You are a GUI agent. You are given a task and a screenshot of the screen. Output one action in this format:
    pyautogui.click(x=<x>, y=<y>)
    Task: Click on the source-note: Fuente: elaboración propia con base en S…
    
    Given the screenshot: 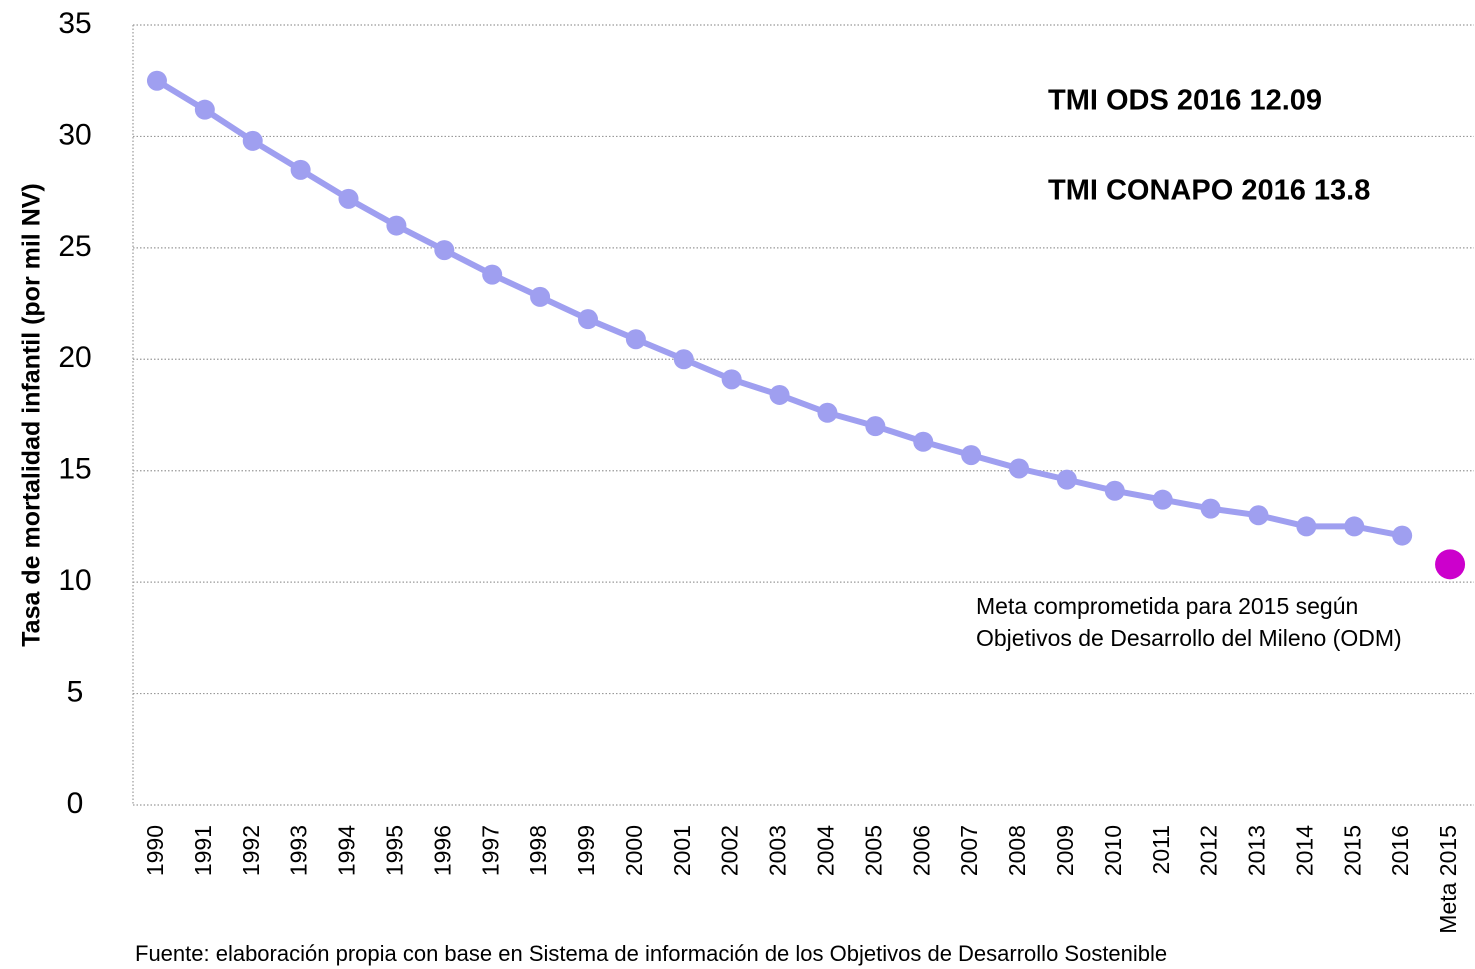 What is the action you would take?
    pyautogui.click(x=651, y=953)
    